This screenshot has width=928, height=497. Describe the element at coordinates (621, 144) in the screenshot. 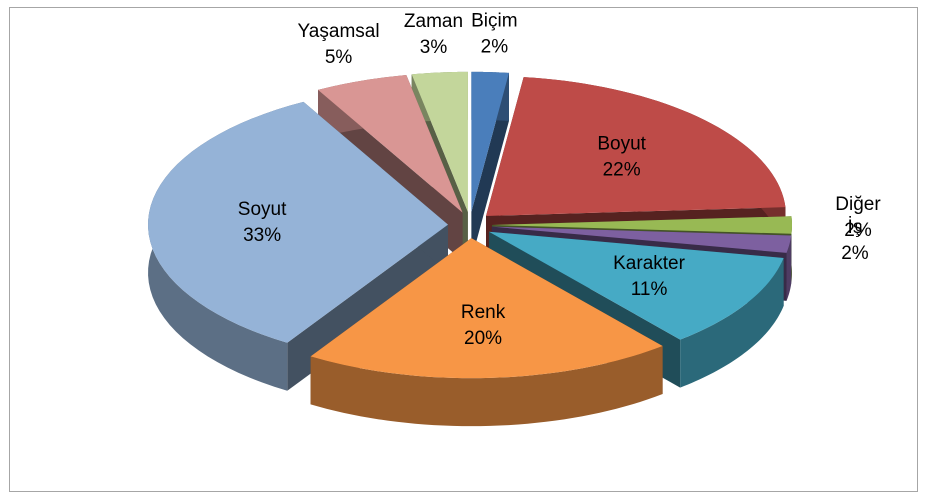

I see `slice-label: Boyut` at that location.